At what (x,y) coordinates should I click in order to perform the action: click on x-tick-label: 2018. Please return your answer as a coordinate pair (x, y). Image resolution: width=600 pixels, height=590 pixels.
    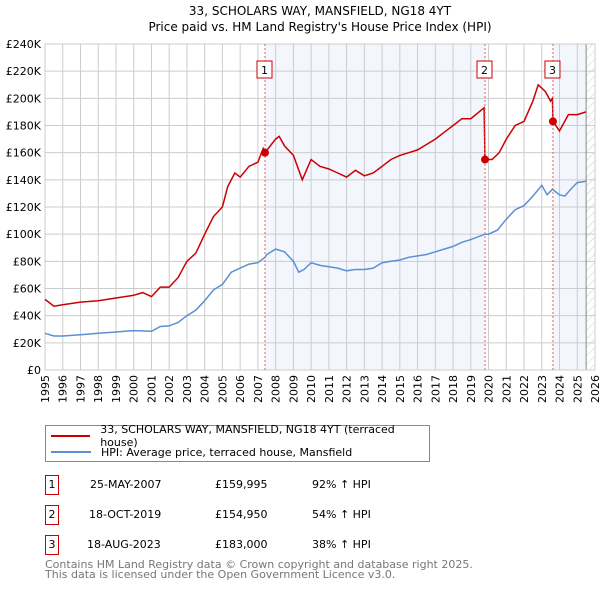
    Looking at the image, I should click on (453, 389).